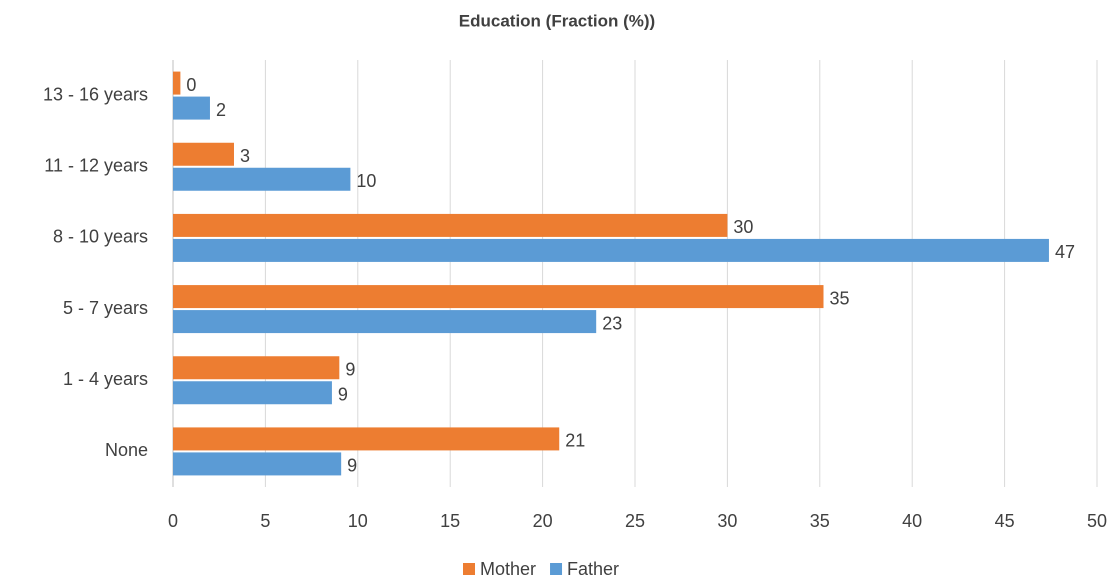 The image size is (1115, 584). I want to click on x-tick-label: 10, so click(358, 521).